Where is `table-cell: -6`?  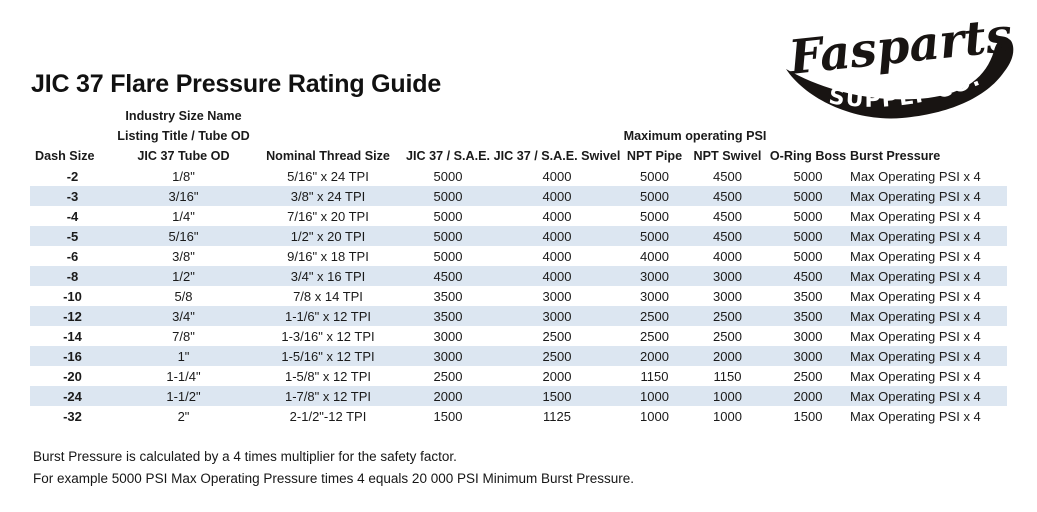
table-cell: -6 is located at coordinates (72, 256).